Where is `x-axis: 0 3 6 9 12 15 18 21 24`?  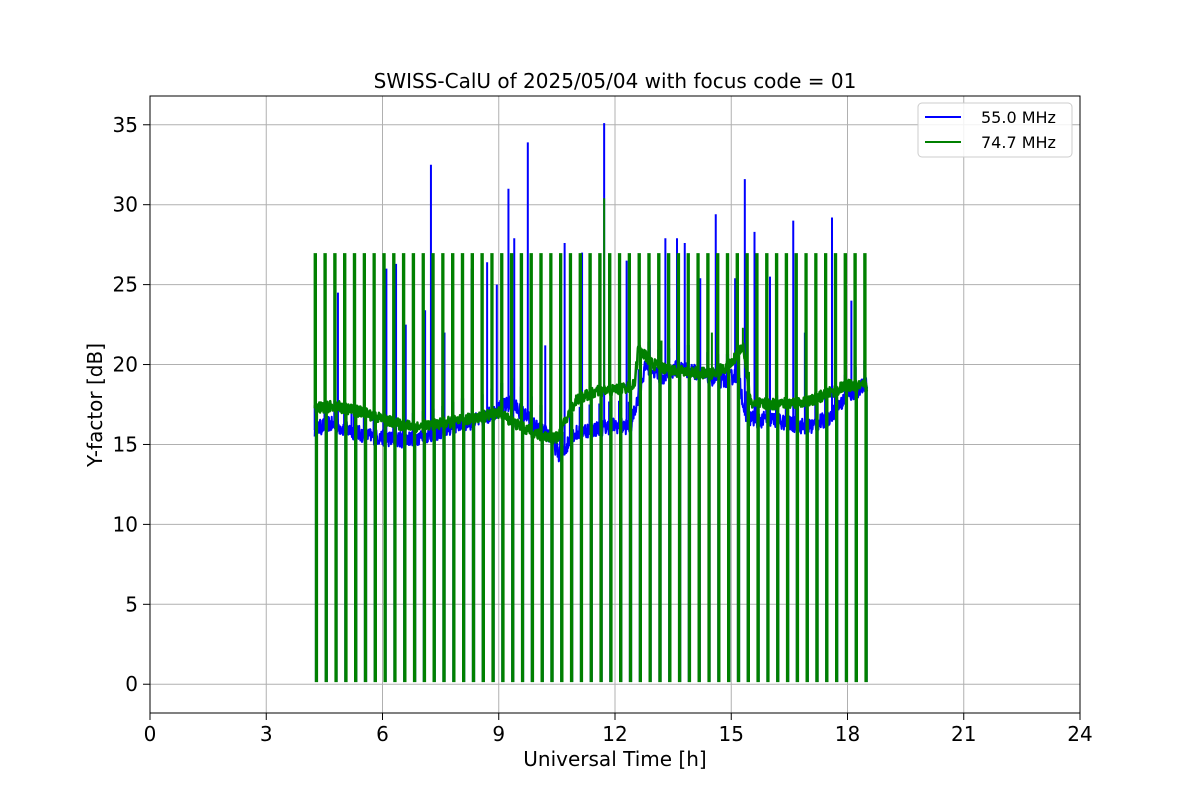
x-axis: 0 3 6 9 12 15 18 21 24 is located at coordinates (618, 729).